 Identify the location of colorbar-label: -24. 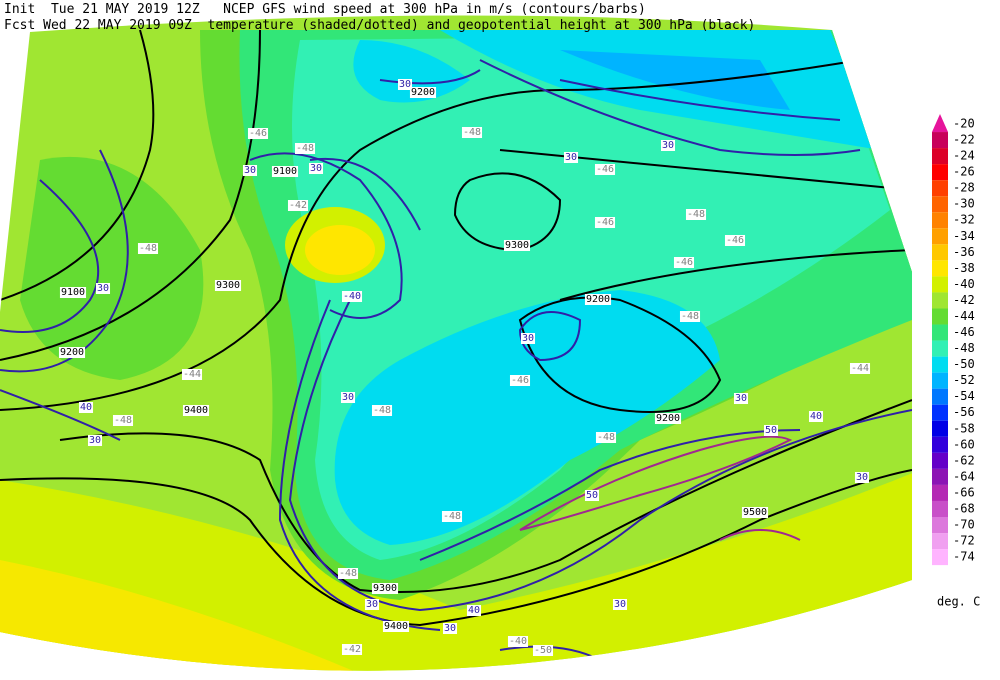
(964, 156).